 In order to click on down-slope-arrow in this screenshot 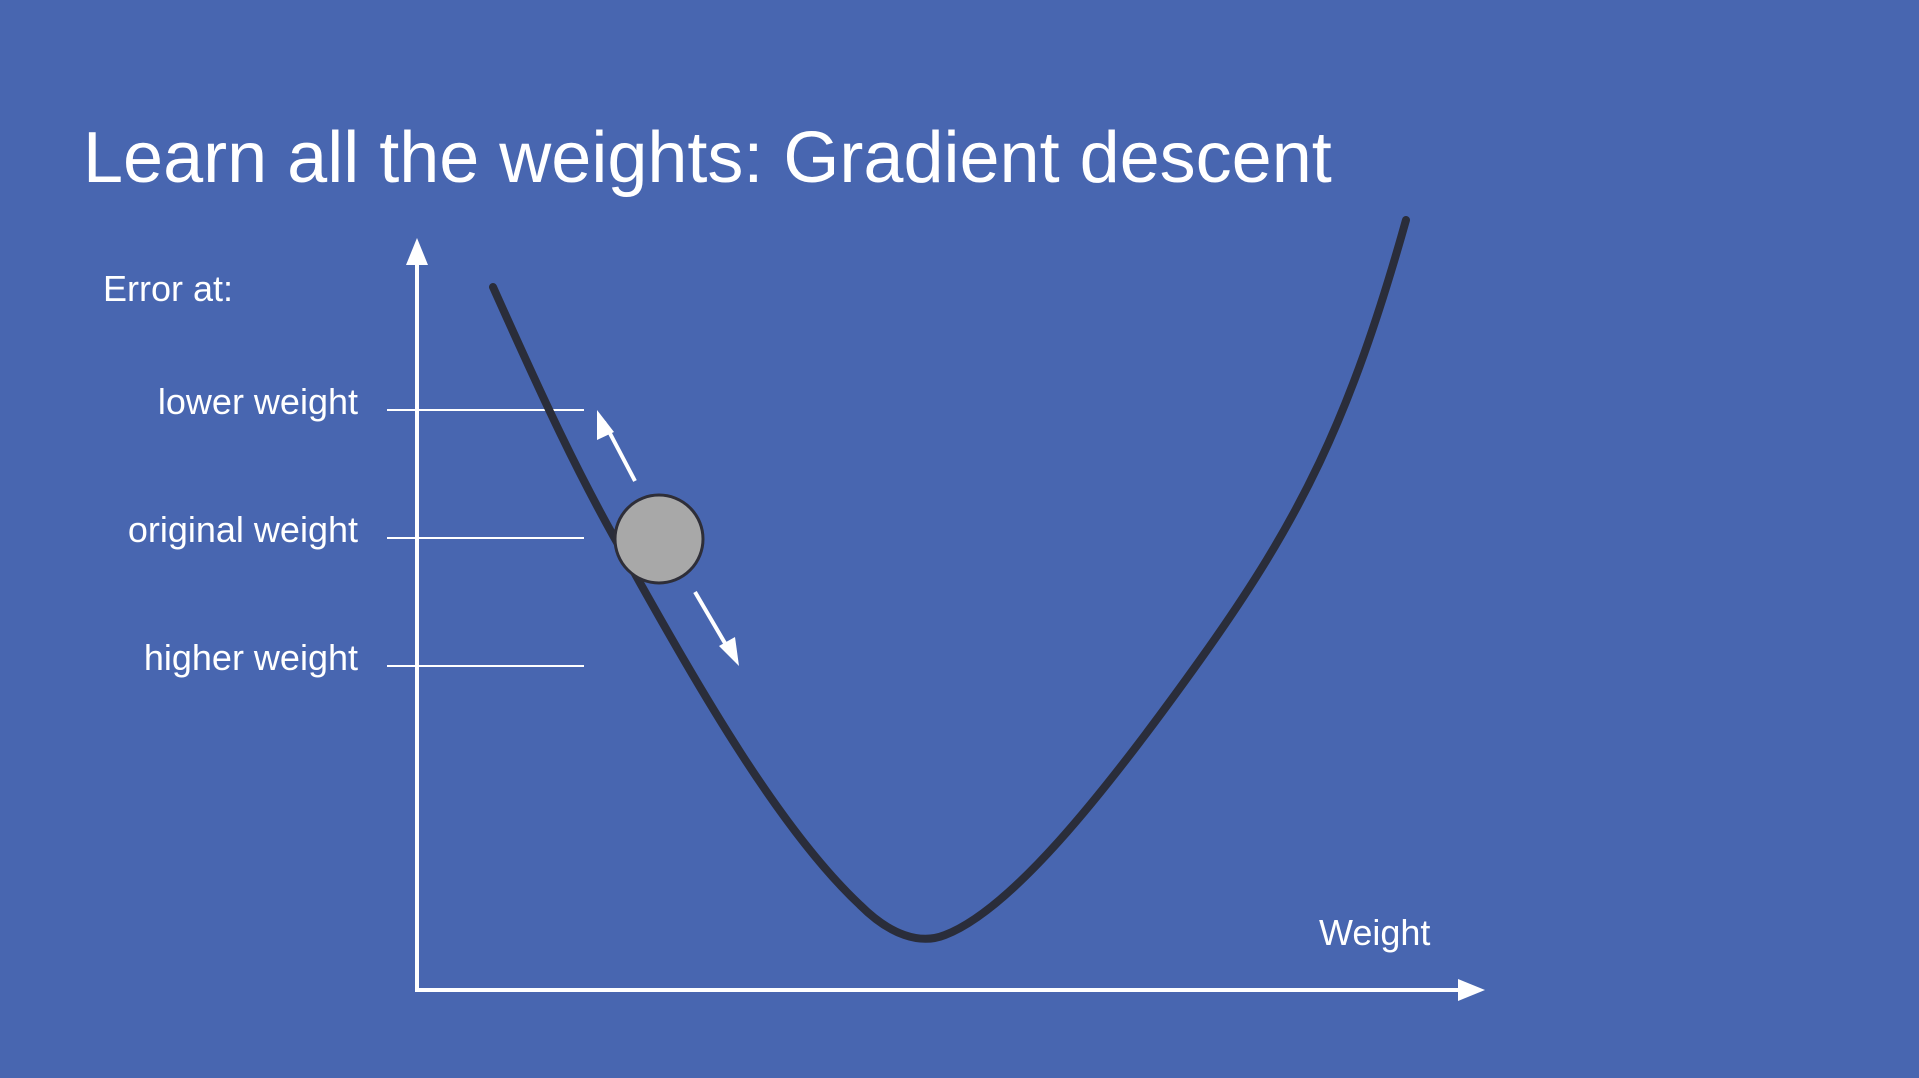, I will do `click(712, 621)`.